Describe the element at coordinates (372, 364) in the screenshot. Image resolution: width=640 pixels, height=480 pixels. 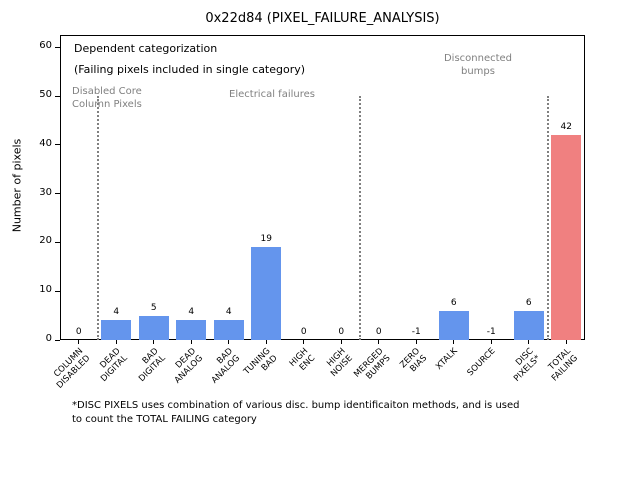
I see `x-tick-label-merged-bumps: MERGED BUMPS` at that location.